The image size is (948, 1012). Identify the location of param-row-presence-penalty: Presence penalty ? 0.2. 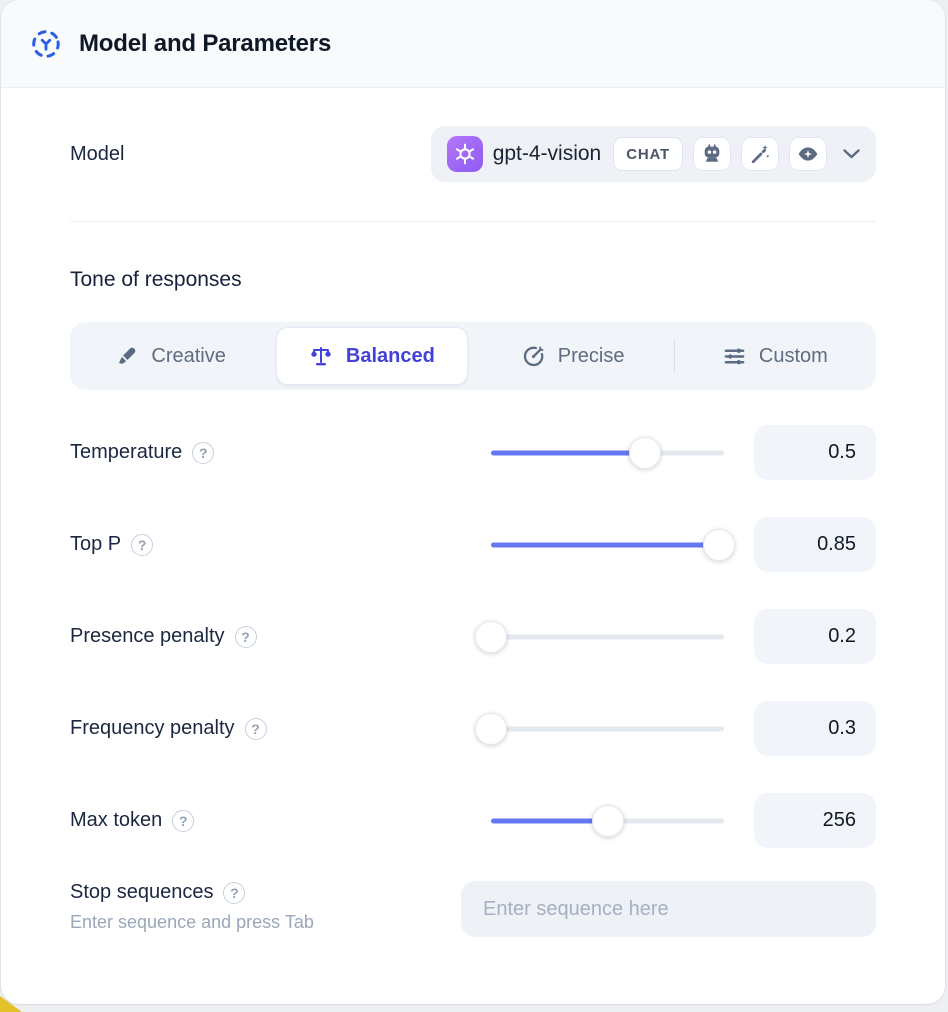
(473, 636).